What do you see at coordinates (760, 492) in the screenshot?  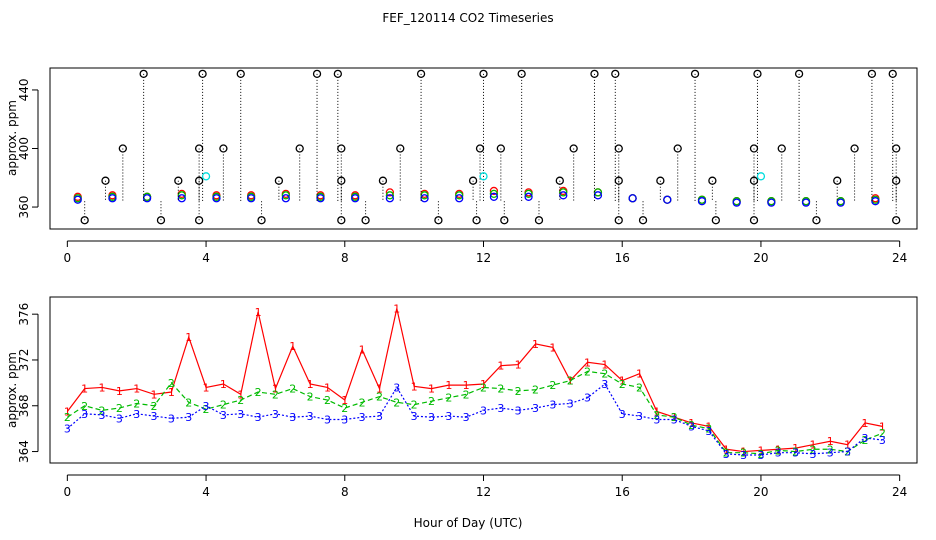 I see `bottom-x-tick-label: 20` at bounding box center [760, 492].